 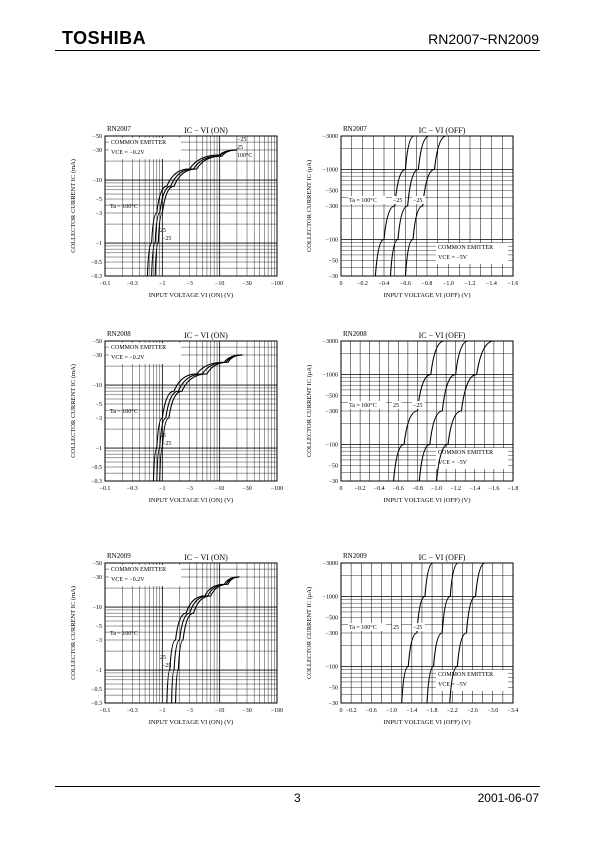 What do you see at coordinates (492, 711) in the screenshot?
I see `x-tick-label: −3.0` at bounding box center [492, 711].